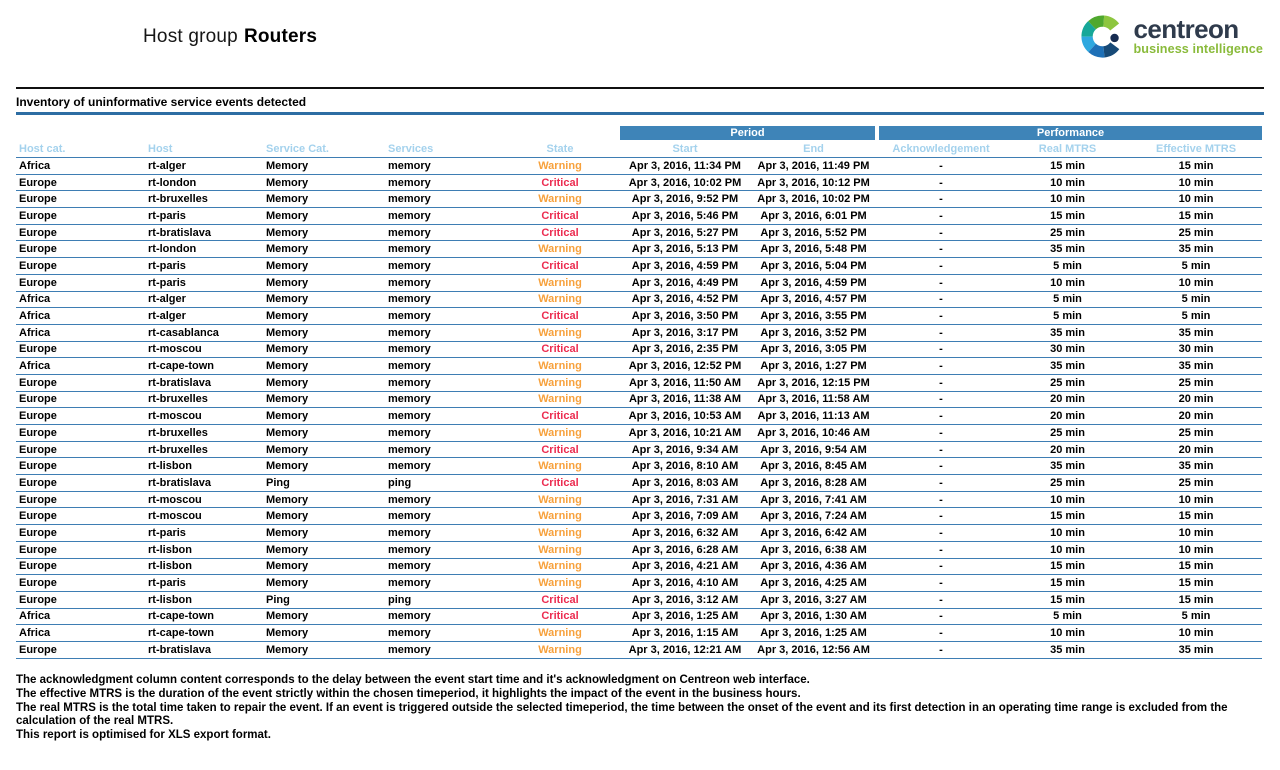 The width and height of the screenshot is (1280, 770). I want to click on group-header-spacer, so click(318, 133).